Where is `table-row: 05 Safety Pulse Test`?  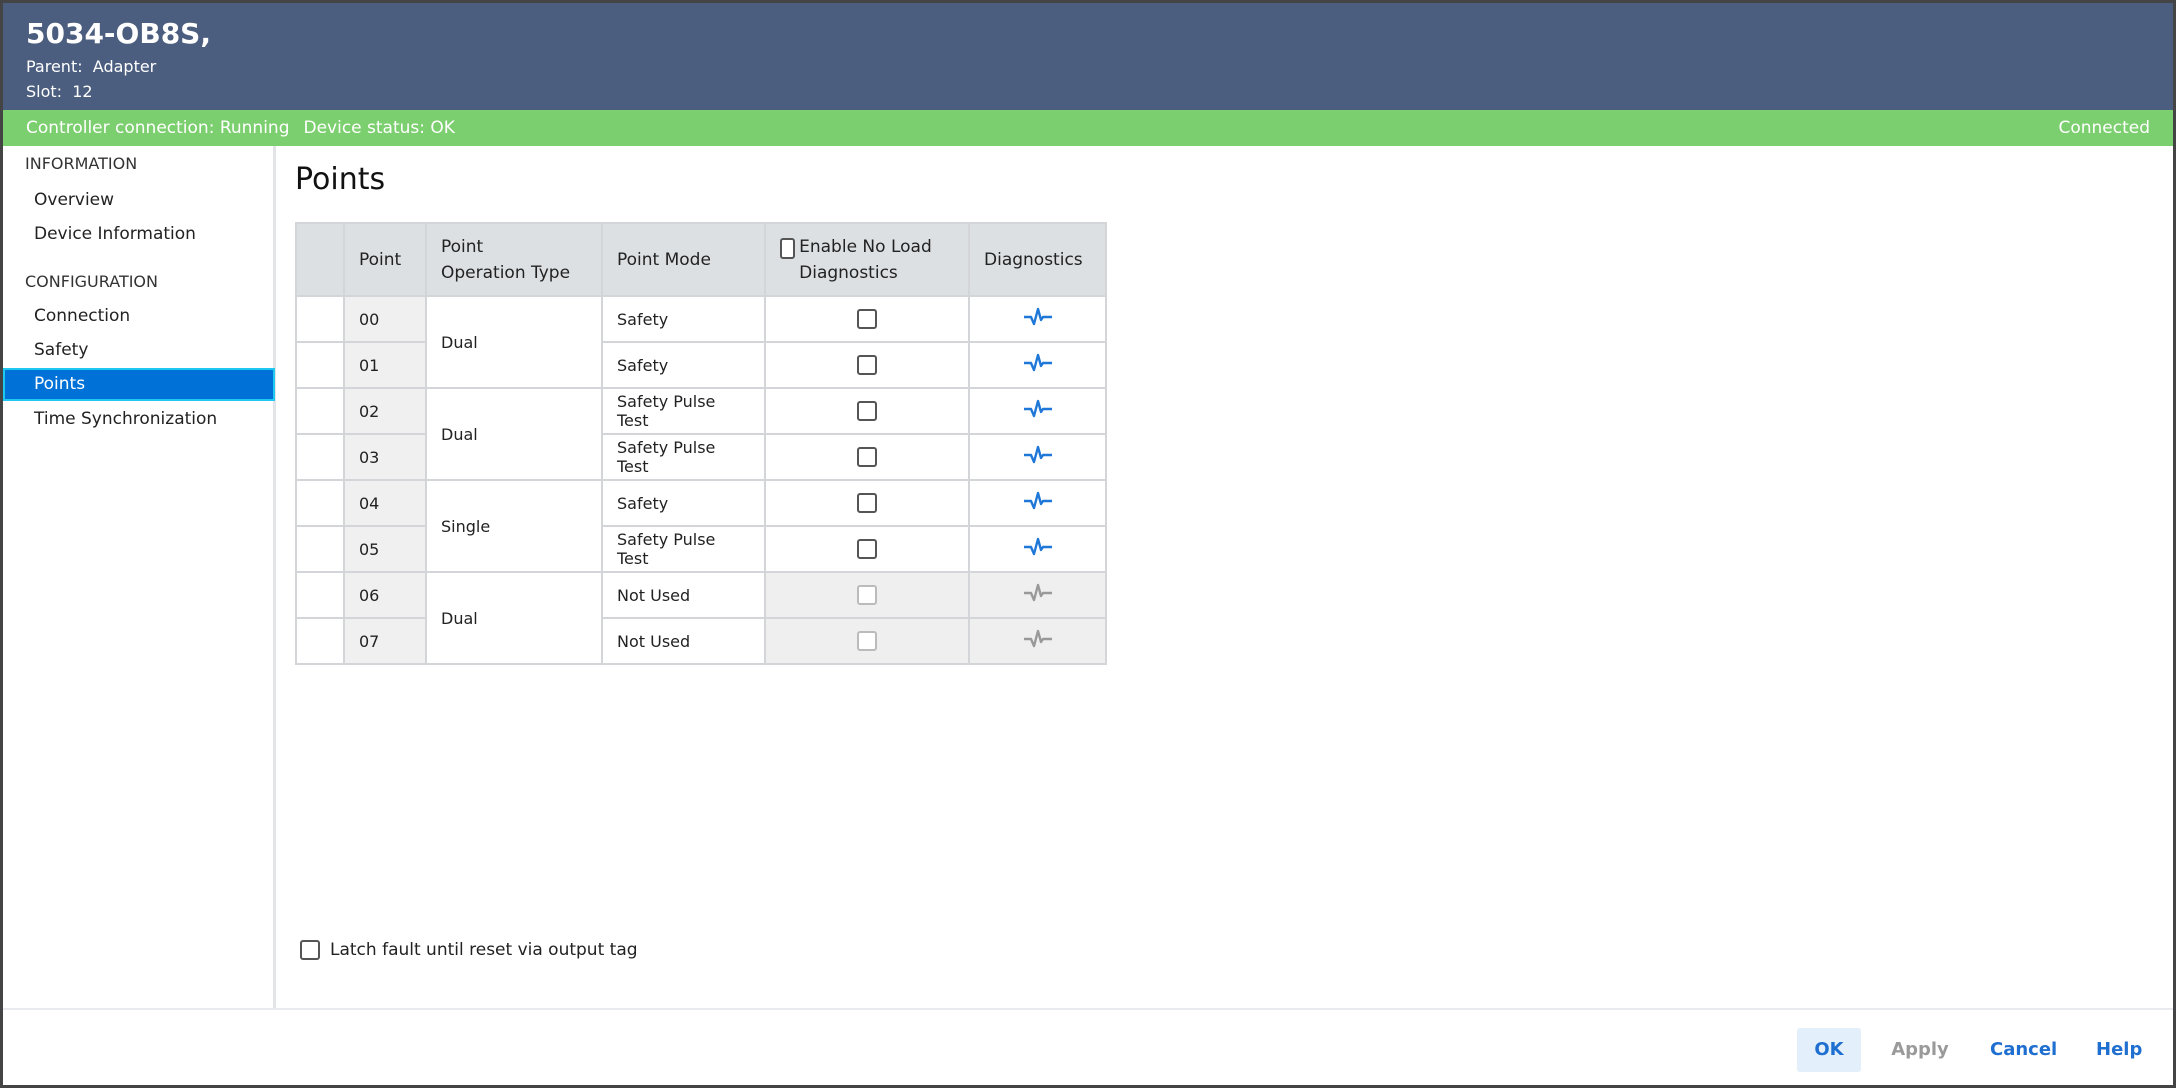 table-row: 05 Safety Pulse Test is located at coordinates (701, 549).